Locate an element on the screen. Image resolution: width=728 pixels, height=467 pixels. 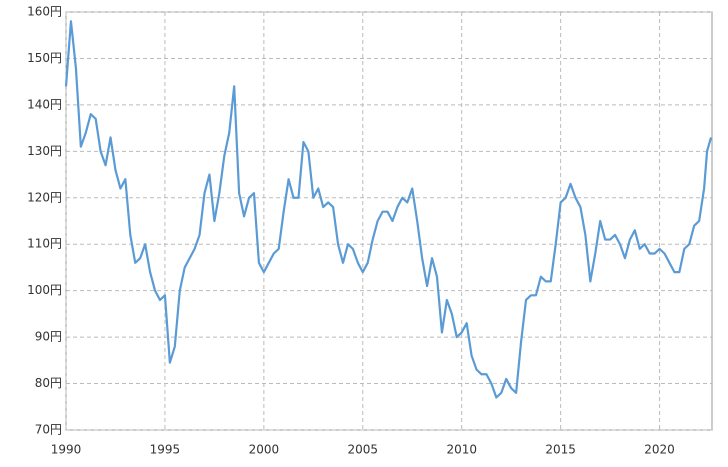
x-tick-label: 2000 is located at coordinates (264, 450).